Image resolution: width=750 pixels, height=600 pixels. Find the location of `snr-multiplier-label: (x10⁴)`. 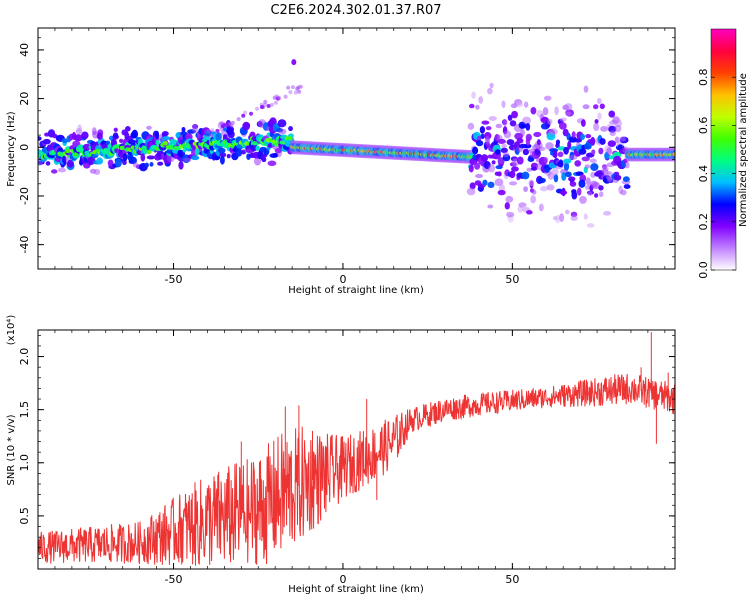

snr-multiplier-label: (x10⁴) is located at coordinates (11, 330).